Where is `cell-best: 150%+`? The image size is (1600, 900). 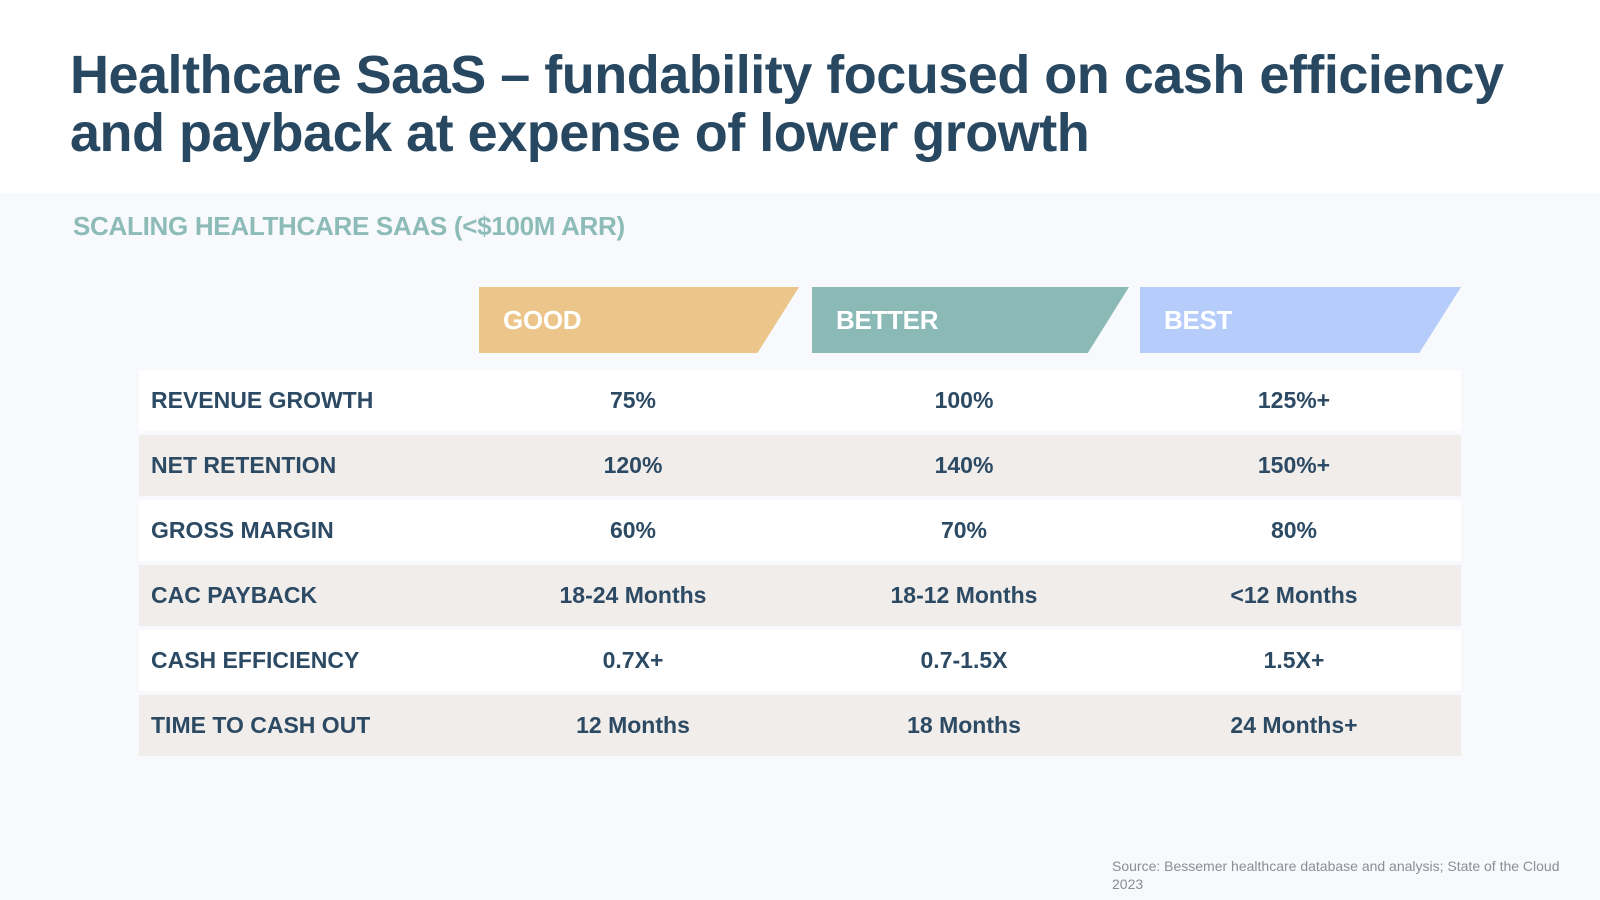
cell-best: 150%+ is located at coordinates (1294, 465).